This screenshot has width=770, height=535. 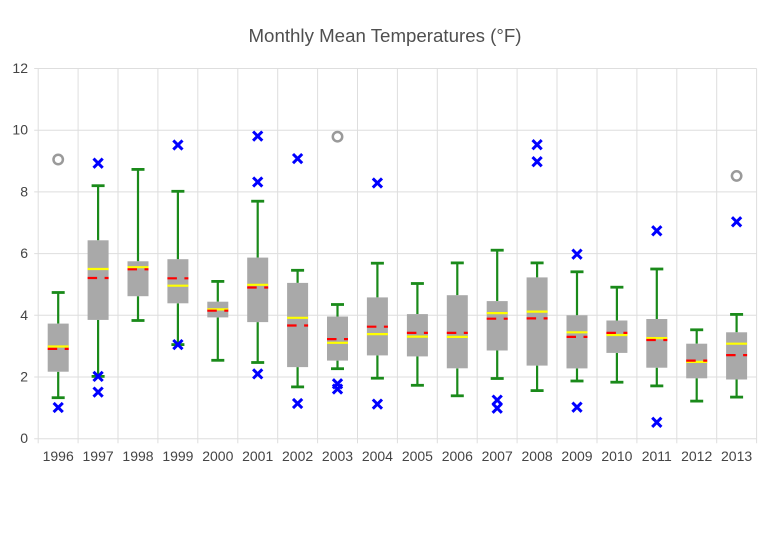 I want to click on svg-text: 1997, so click(x=98, y=456).